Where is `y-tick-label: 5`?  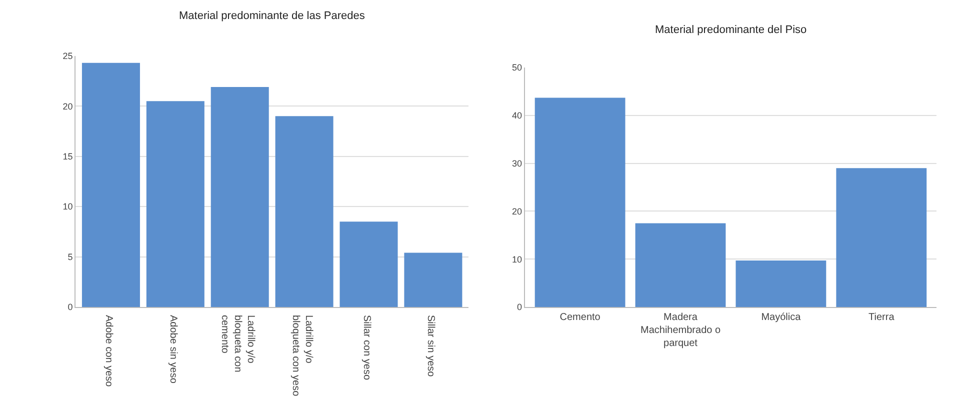
y-tick-label: 5 is located at coordinates (70, 257).